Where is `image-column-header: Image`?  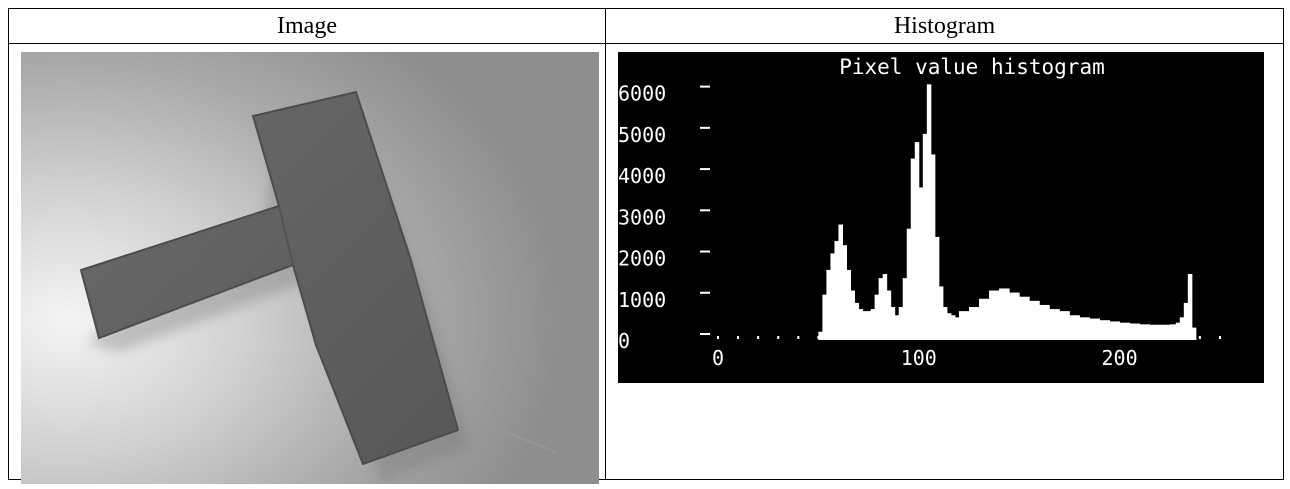 image-column-header: Image is located at coordinates (307, 26).